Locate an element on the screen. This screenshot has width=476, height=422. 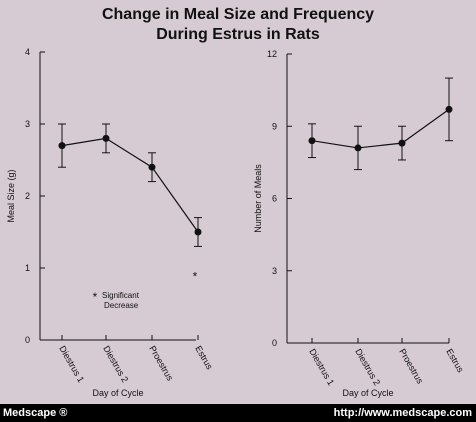
meal-size-y-label: Meal Size (g) is located at coordinates (11, 195).